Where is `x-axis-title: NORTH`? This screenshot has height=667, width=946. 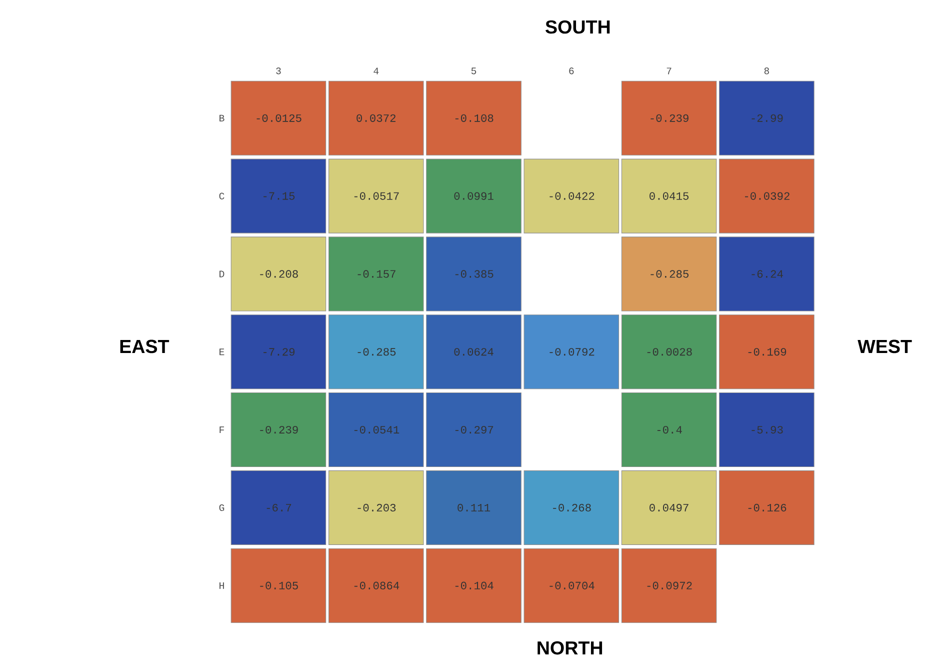 x-axis-title: NORTH is located at coordinates (570, 648).